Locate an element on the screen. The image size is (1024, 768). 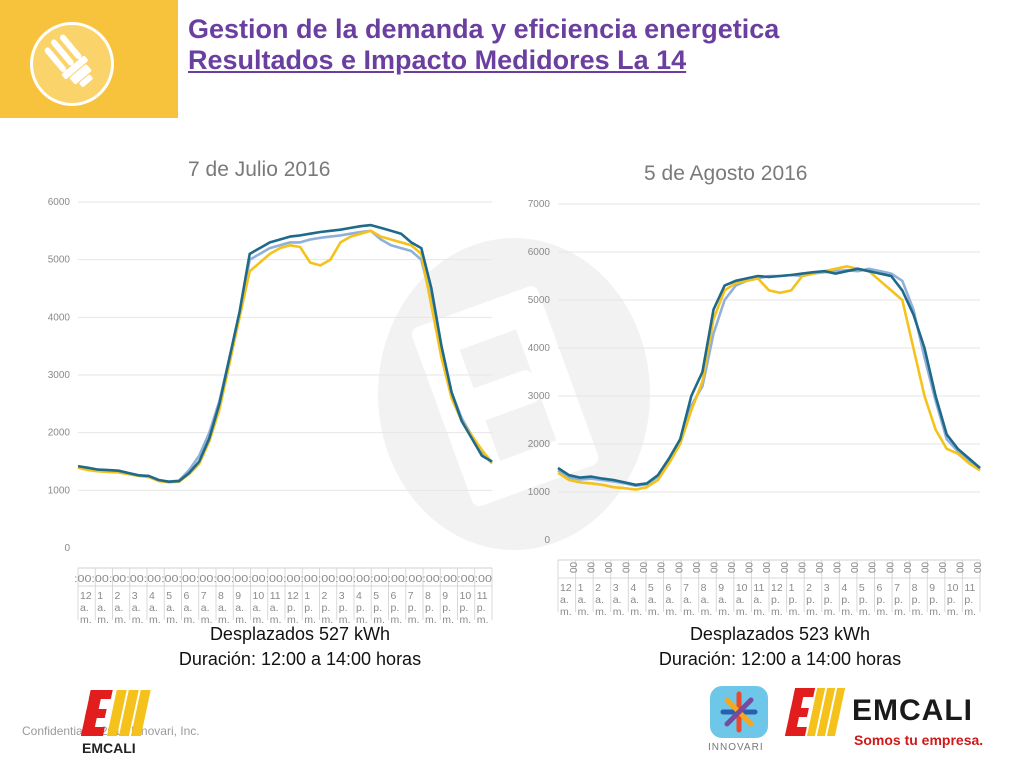
y-tick-label: 1000 is located at coordinates (539, 492).